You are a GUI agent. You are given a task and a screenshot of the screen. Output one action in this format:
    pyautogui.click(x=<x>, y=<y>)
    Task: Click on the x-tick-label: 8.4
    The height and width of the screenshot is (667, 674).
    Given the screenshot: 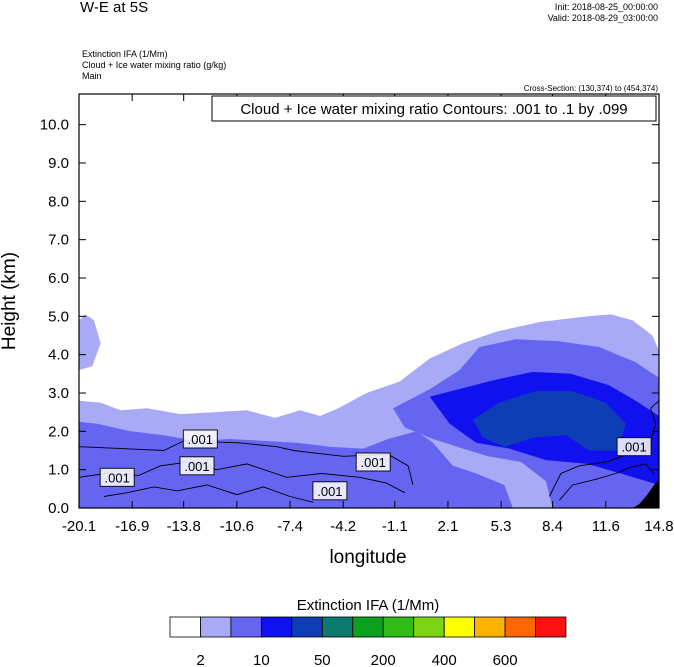 What is the action you would take?
    pyautogui.click(x=552, y=526)
    